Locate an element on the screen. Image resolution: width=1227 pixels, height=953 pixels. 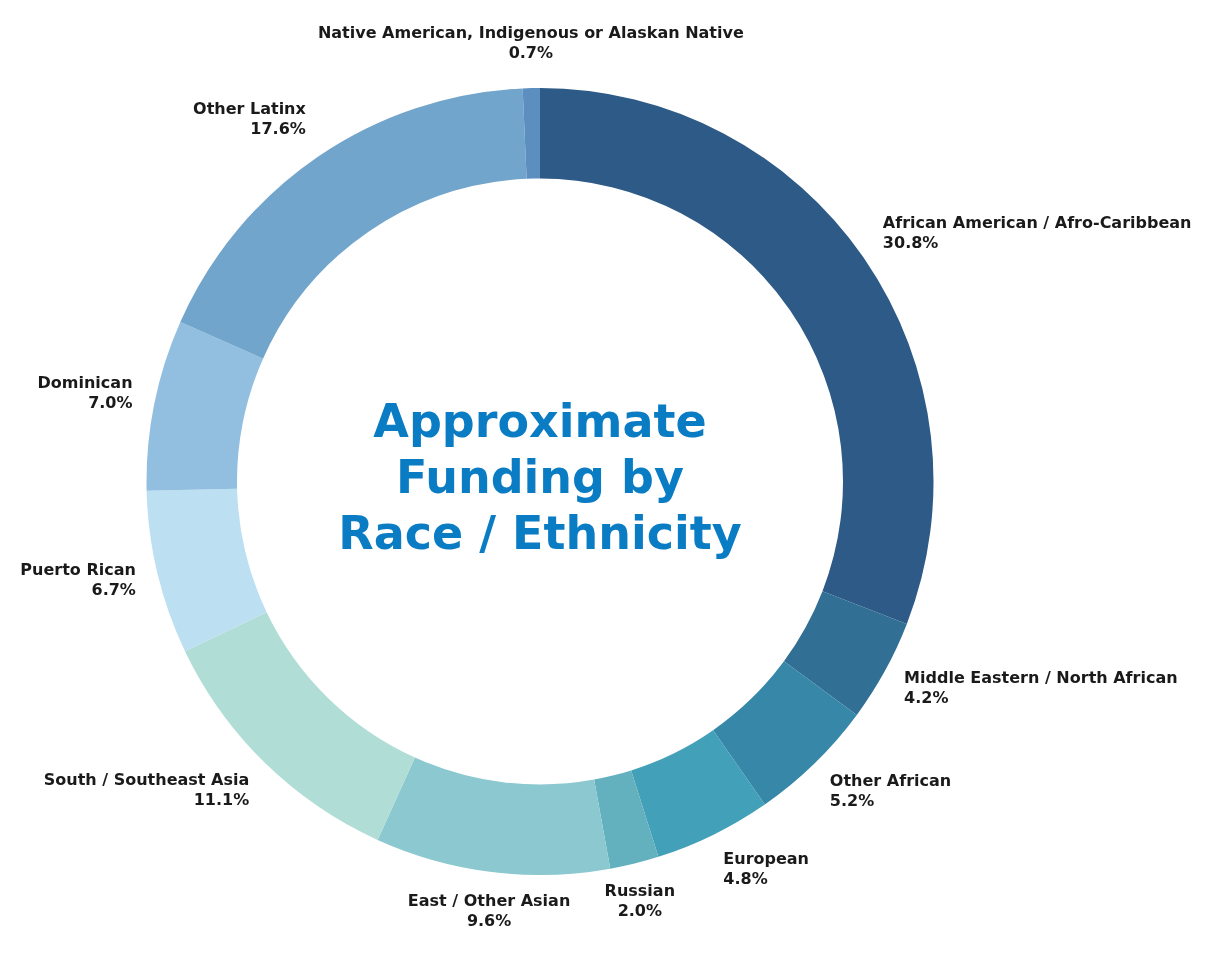
slice-label: East / Other Asian is located at coordinates (489, 900).